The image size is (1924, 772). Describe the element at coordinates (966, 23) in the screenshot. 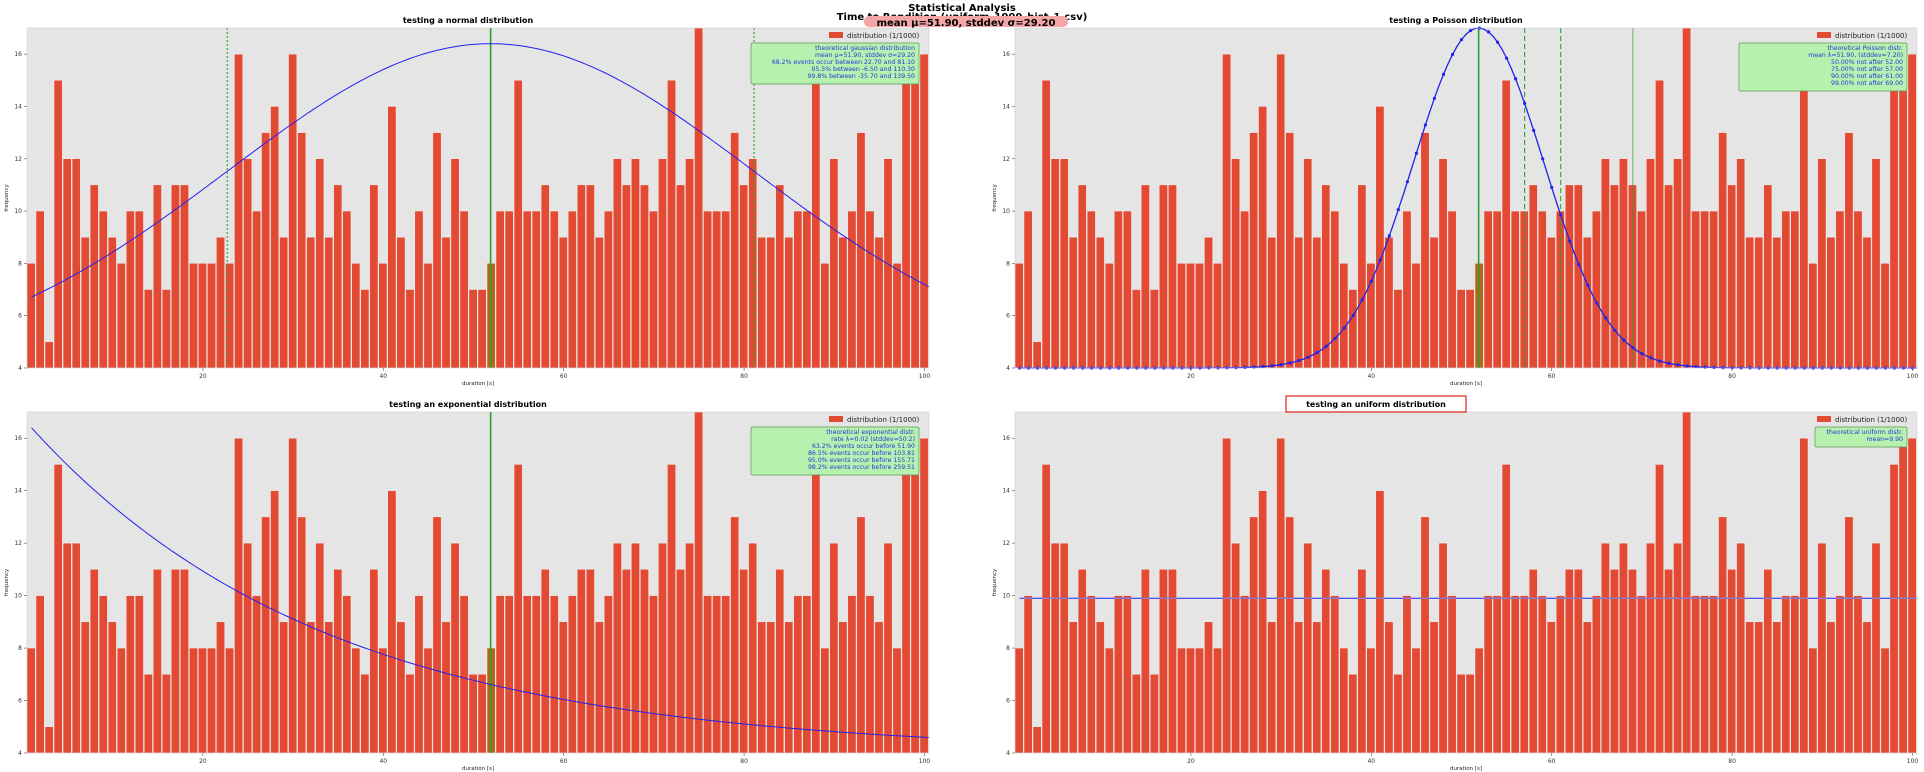

I see `figure-summary: mean μ=51.90, stddev σ=29.20` at that location.